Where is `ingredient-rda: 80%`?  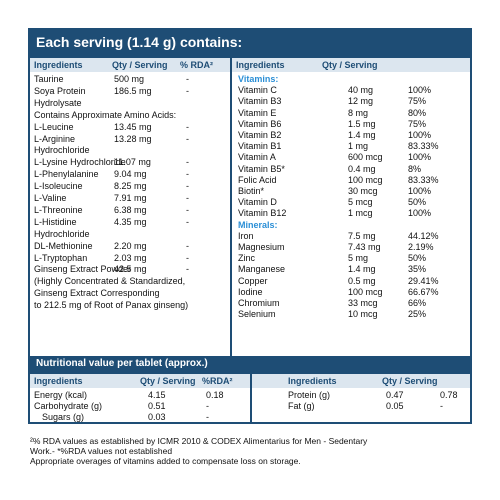 ingredient-rda: 80% is located at coordinates (417, 112).